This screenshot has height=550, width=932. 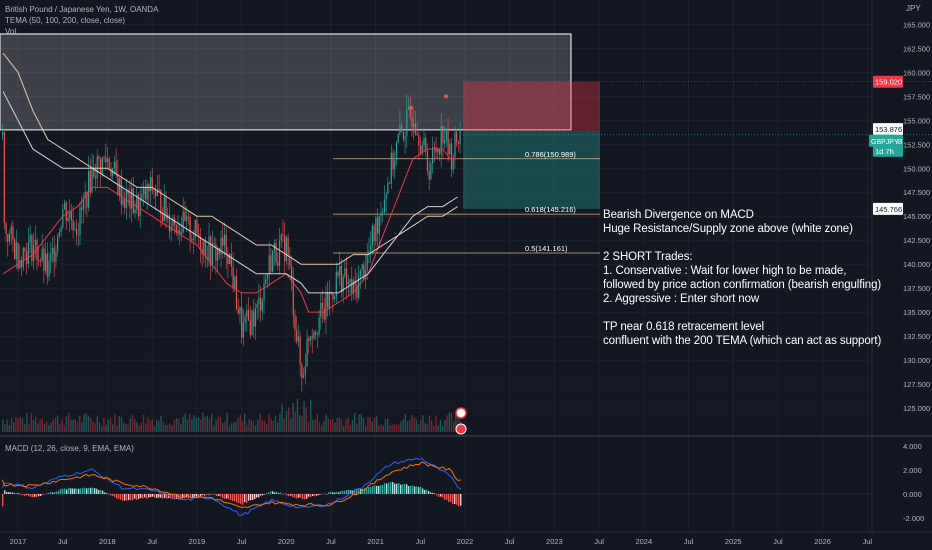 What do you see at coordinates (69, 448) in the screenshot?
I see `macd-indicator-label: MACD (12, 26, close, 9, EMA, EMA)` at bounding box center [69, 448].